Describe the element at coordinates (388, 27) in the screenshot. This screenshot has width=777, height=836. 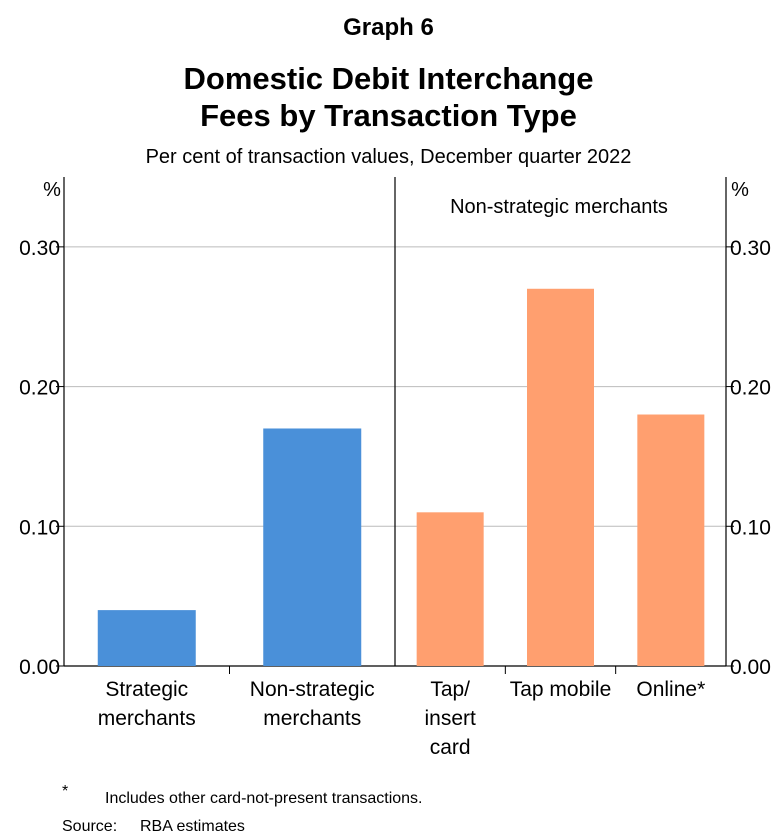
I see `graph-label: Graph 6` at that location.